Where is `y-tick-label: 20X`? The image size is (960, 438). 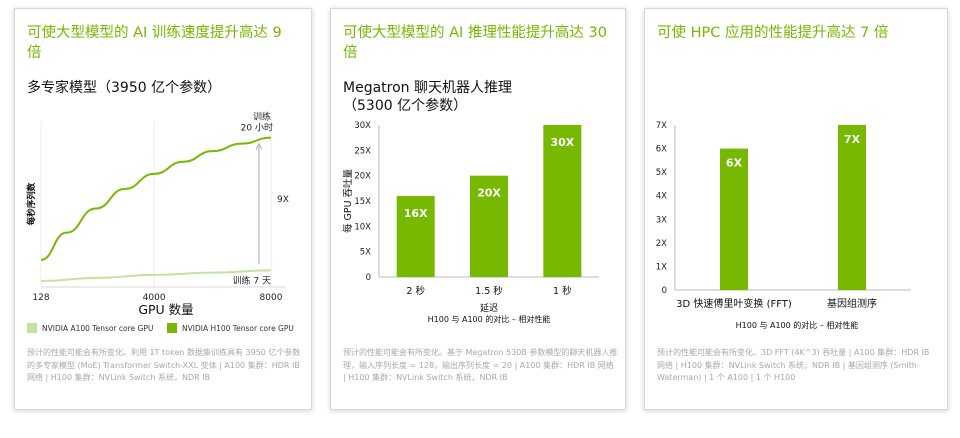 y-tick-label: 20X is located at coordinates (362, 177).